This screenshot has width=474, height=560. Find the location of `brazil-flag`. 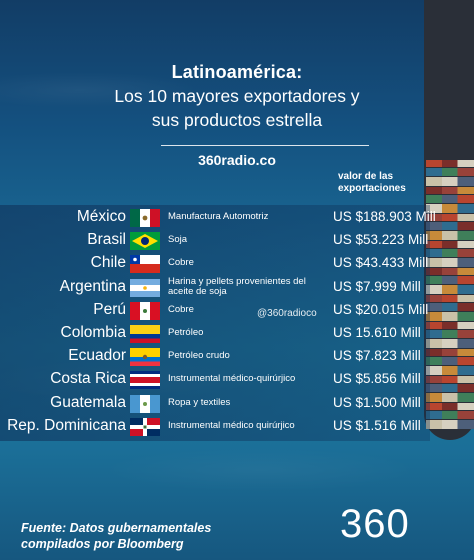

brazil-flag is located at coordinates (145, 241).